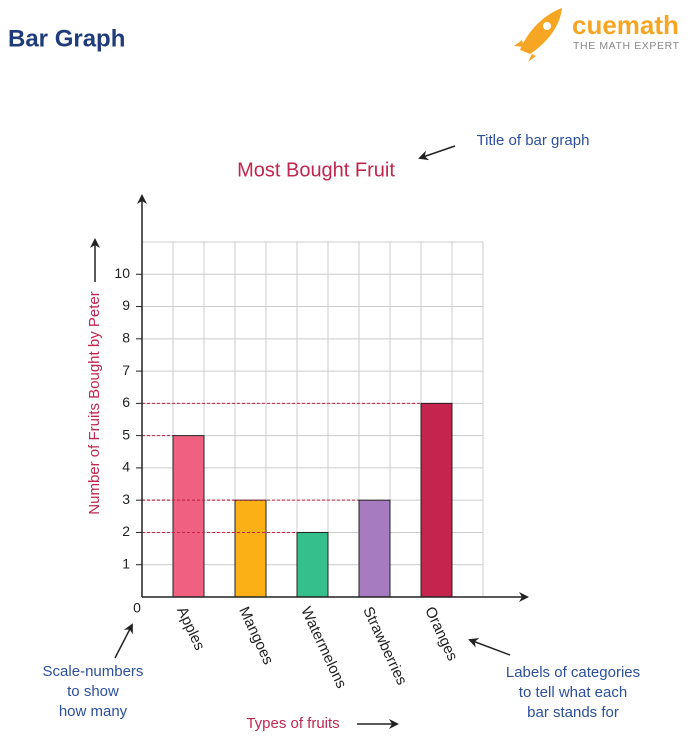  Describe the element at coordinates (126, 338) in the screenshot. I see `y-tick-label: 8` at that location.